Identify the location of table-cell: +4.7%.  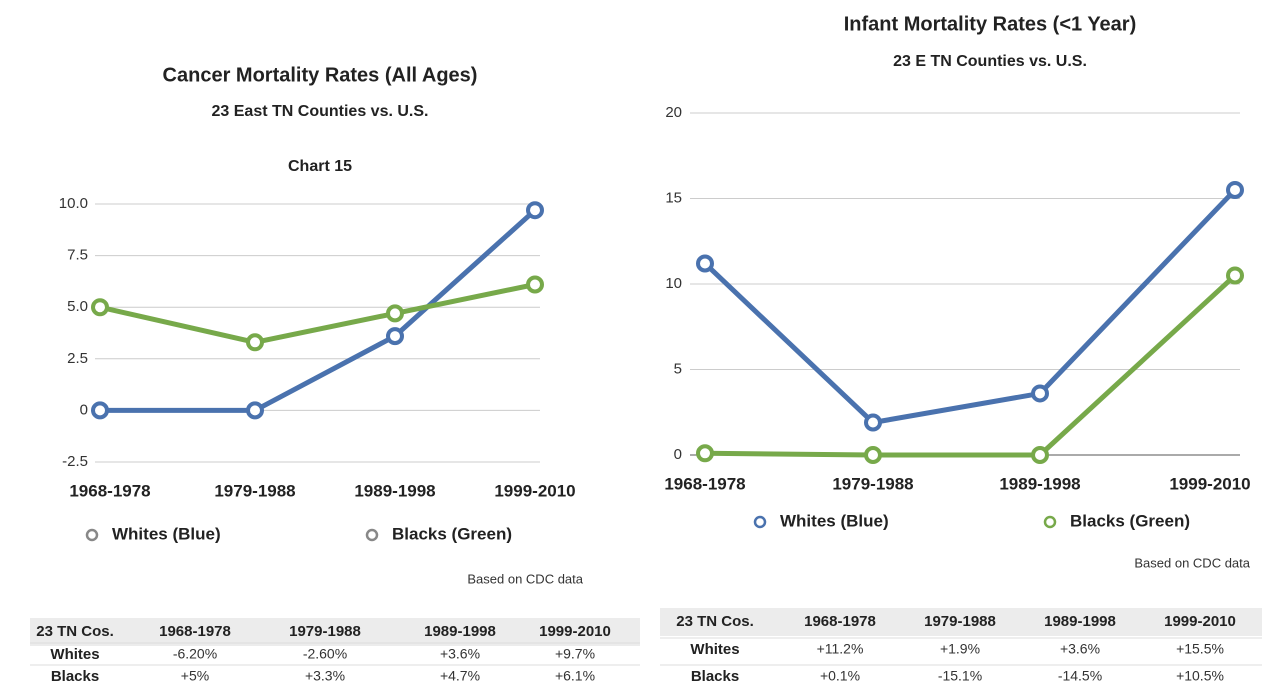
(460, 676).